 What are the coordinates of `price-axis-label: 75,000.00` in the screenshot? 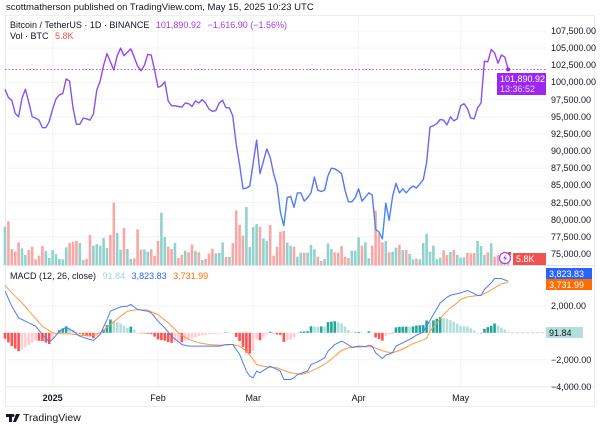 It's located at (571, 253).